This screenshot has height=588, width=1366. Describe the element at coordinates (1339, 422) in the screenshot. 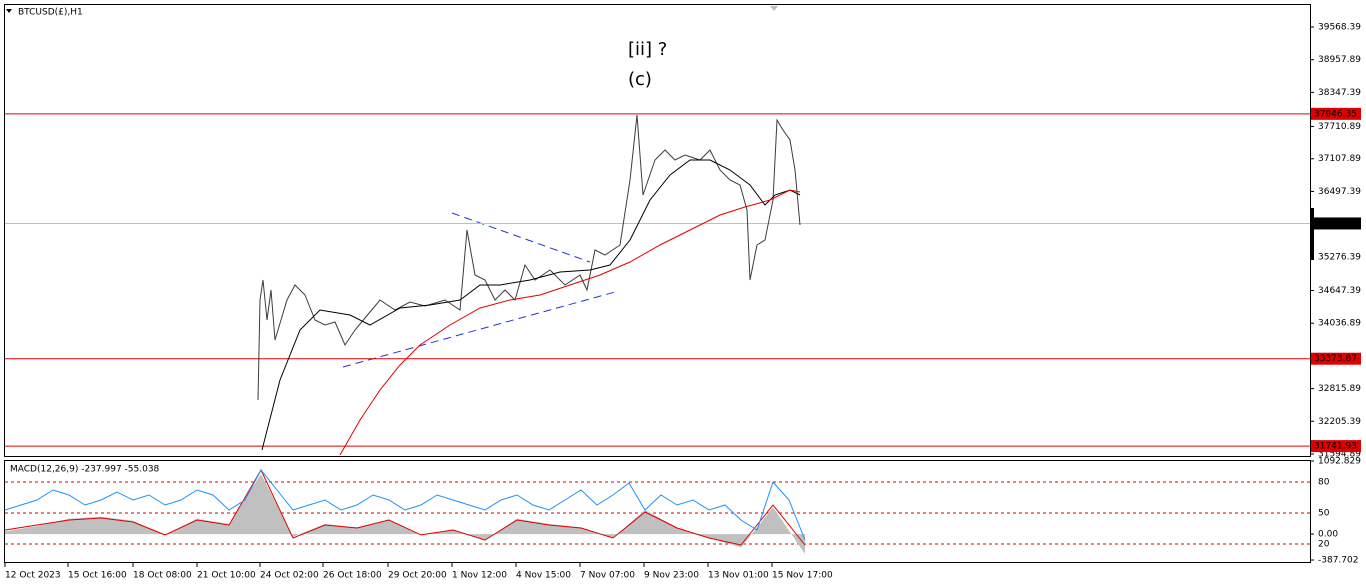

I see `y-tick-label: 32205.39` at that location.